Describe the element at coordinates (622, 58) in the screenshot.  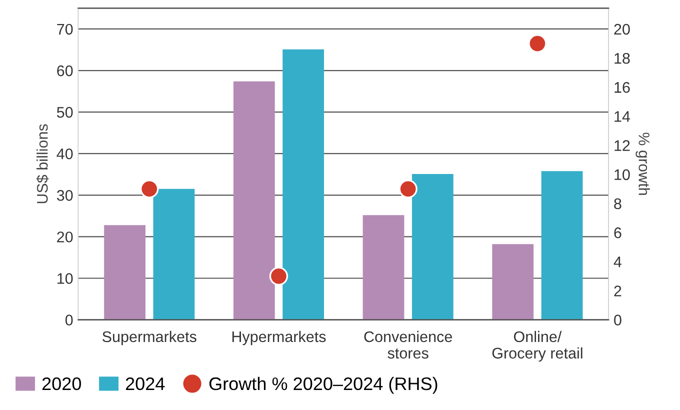
I see `y2-tick-label: 18` at that location.